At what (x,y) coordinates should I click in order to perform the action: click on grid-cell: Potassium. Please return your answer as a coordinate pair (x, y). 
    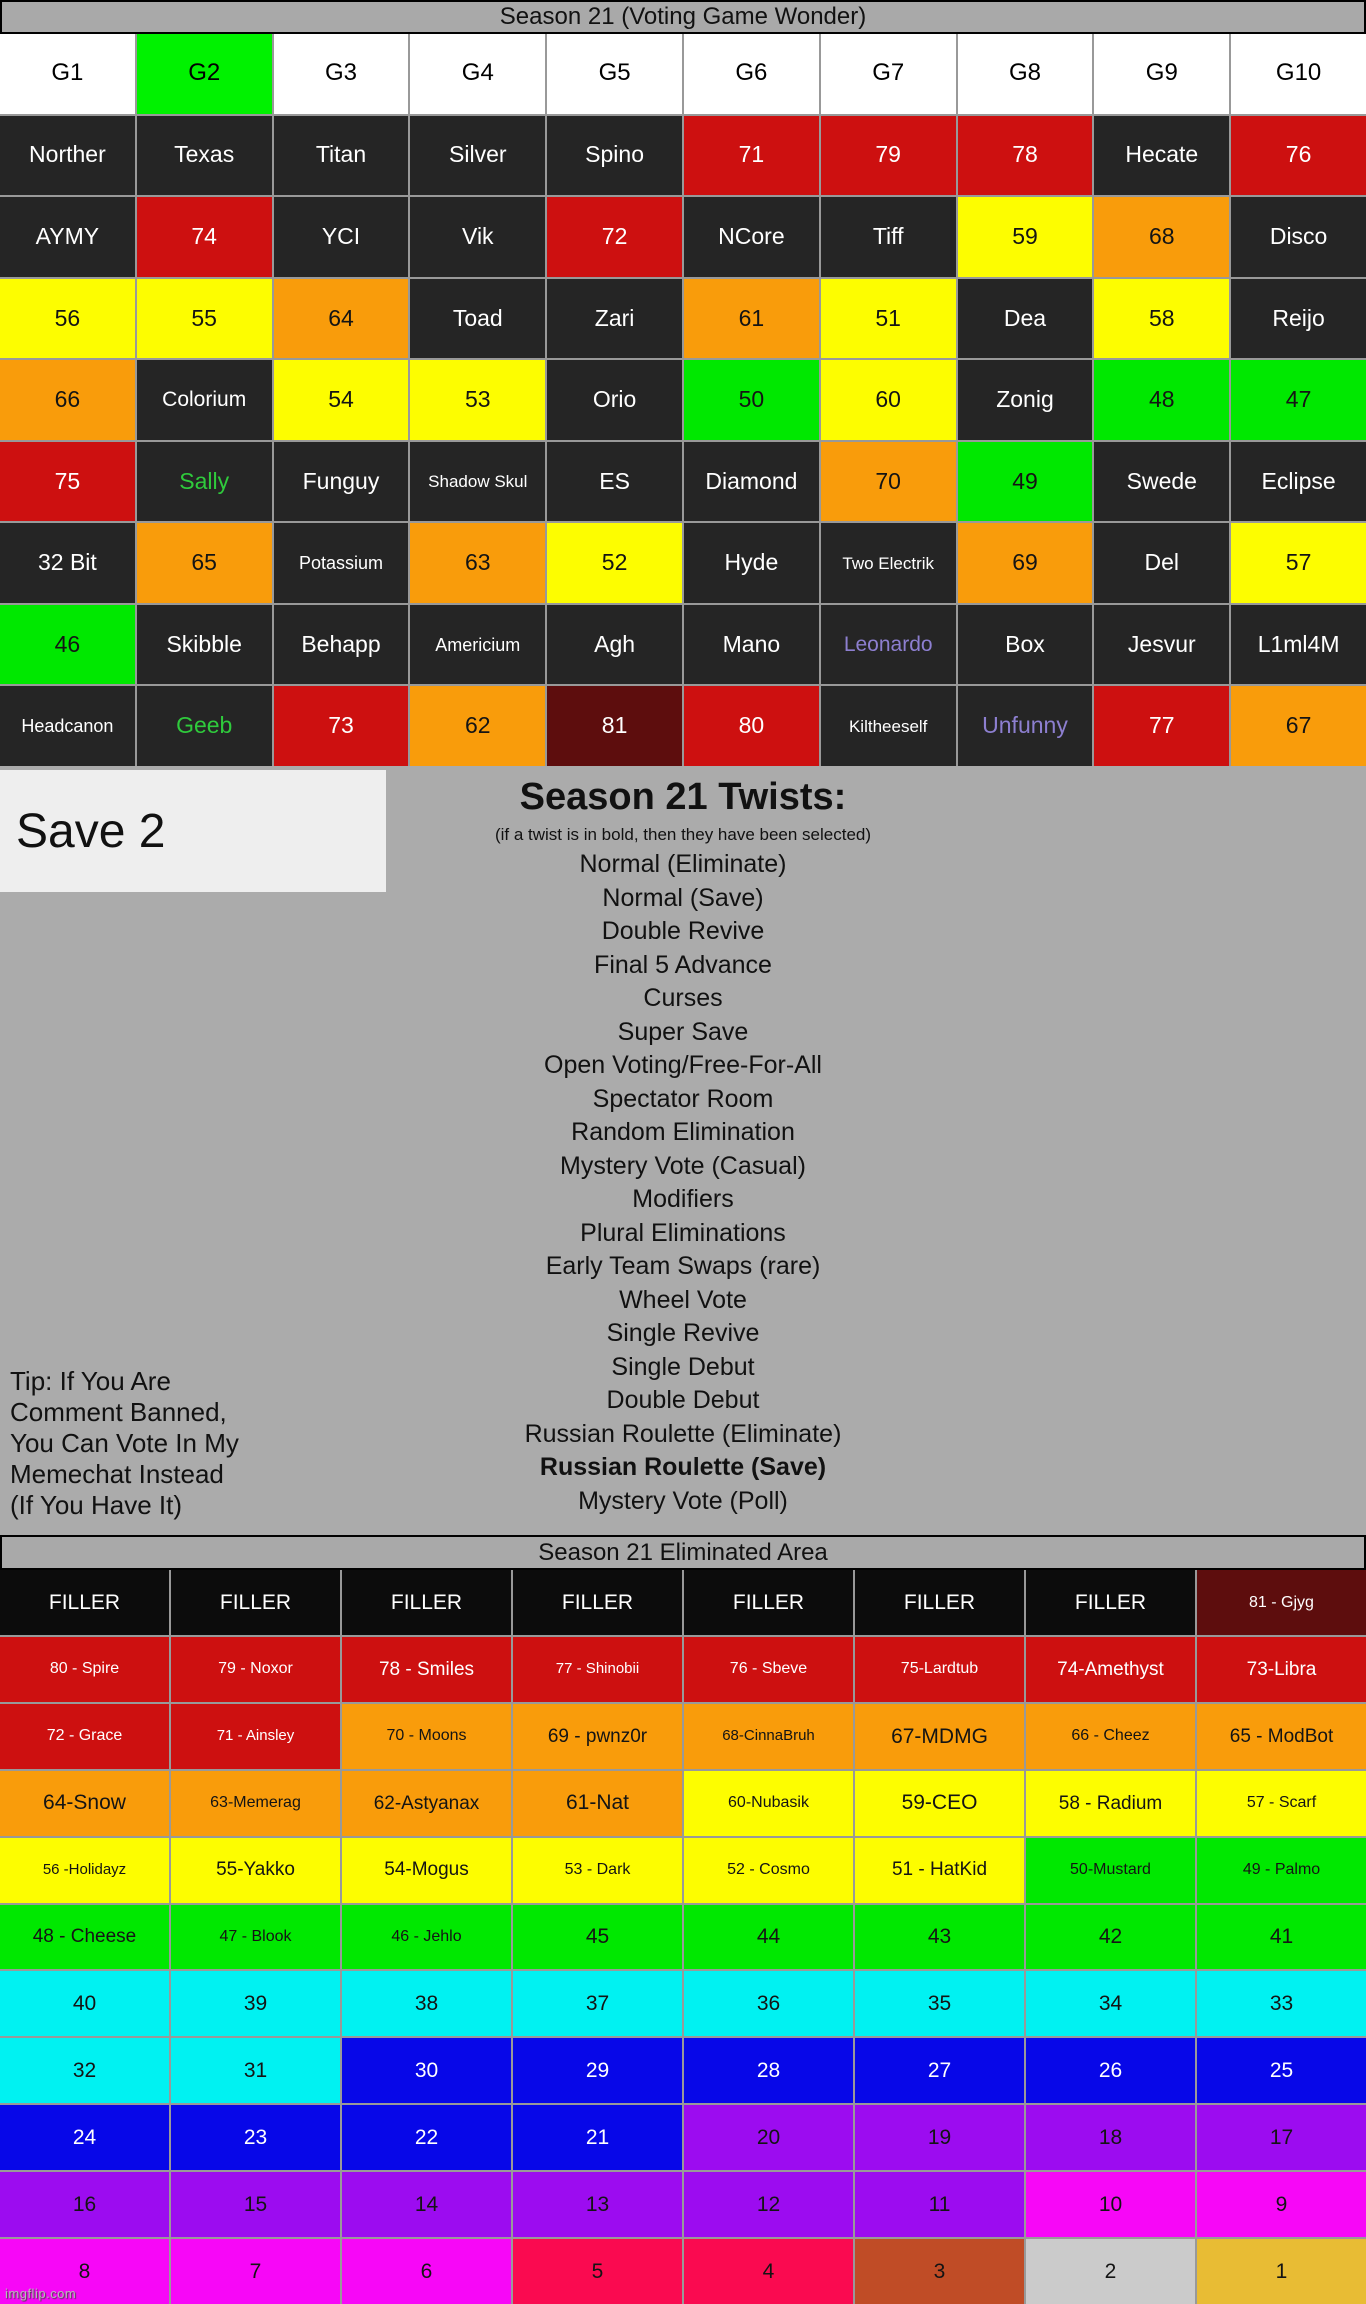
    Looking at the image, I should click on (341, 563).